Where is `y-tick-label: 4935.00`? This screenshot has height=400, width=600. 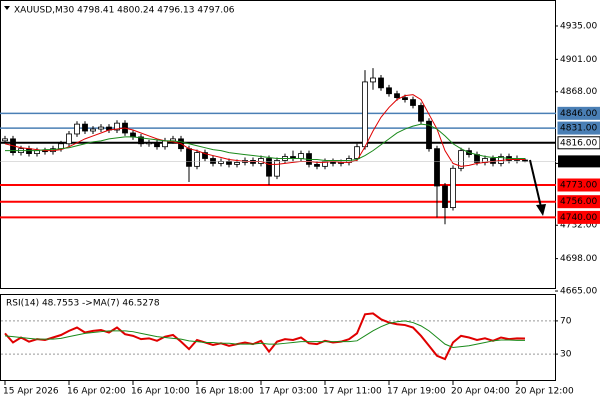 y-tick-label: 4935.00 is located at coordinates (578, 26).